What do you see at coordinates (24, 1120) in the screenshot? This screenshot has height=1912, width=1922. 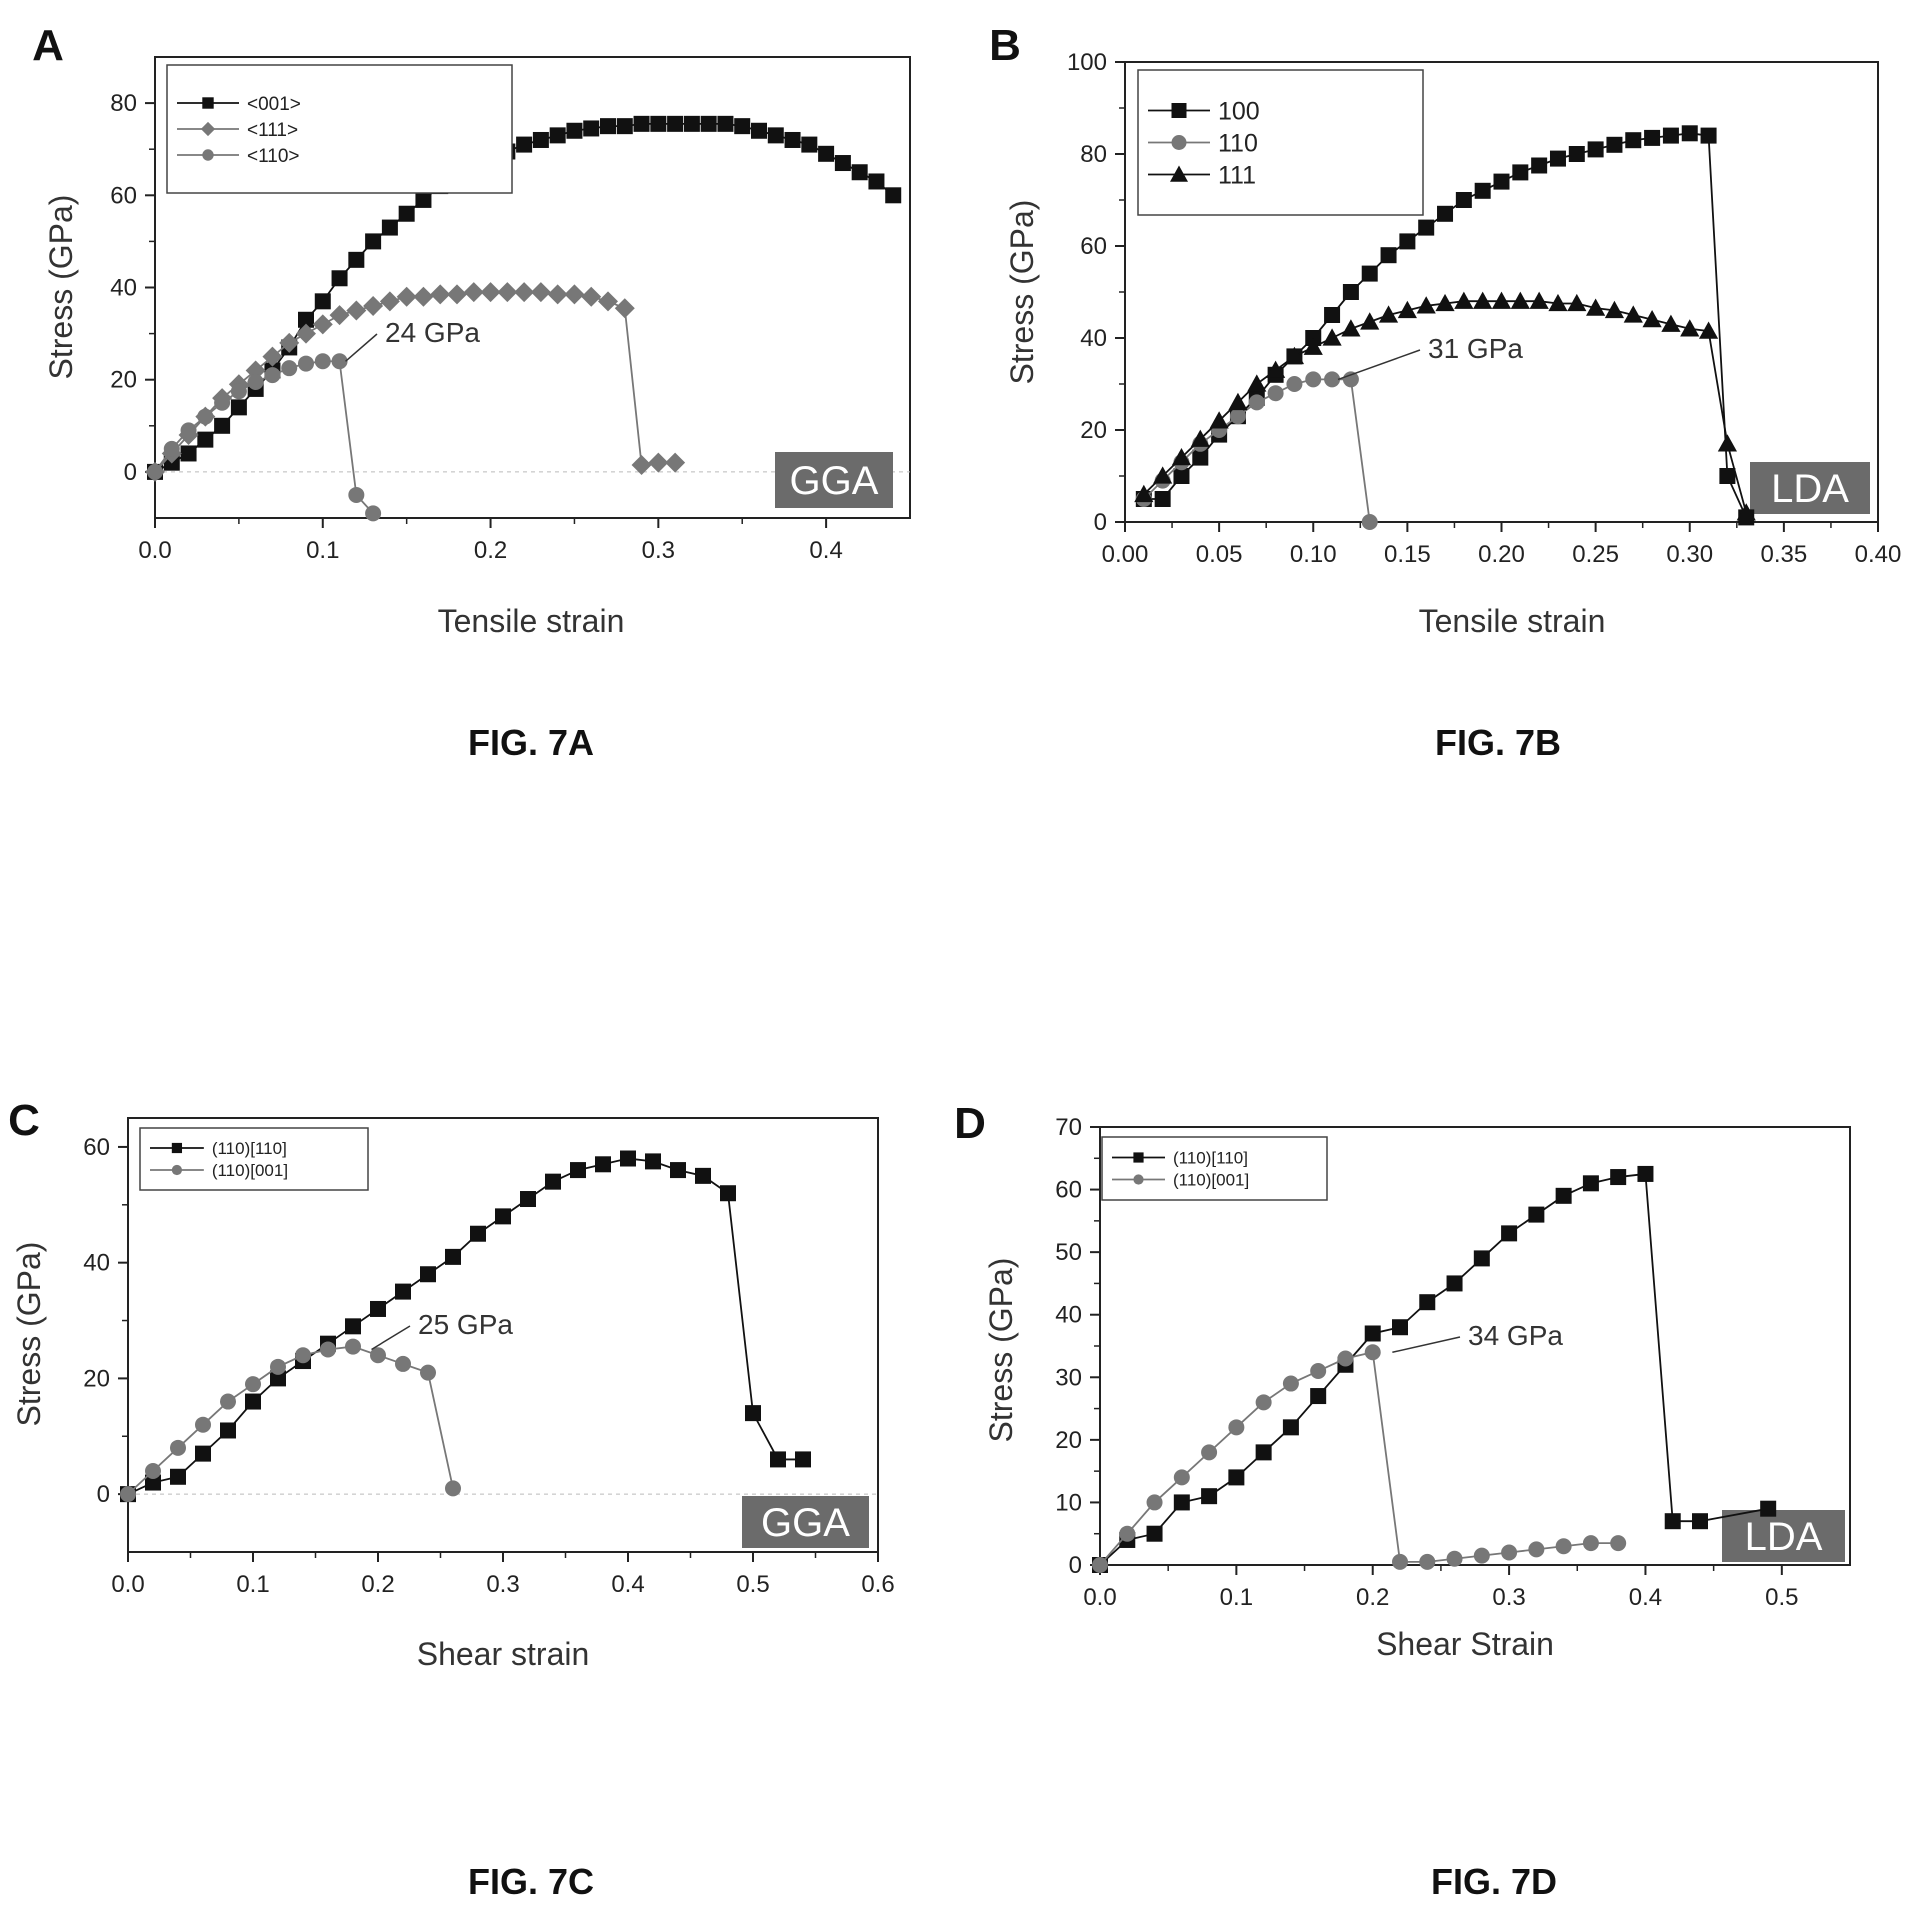 I see `panel-letter: C` at bounding box center [24, 1120].